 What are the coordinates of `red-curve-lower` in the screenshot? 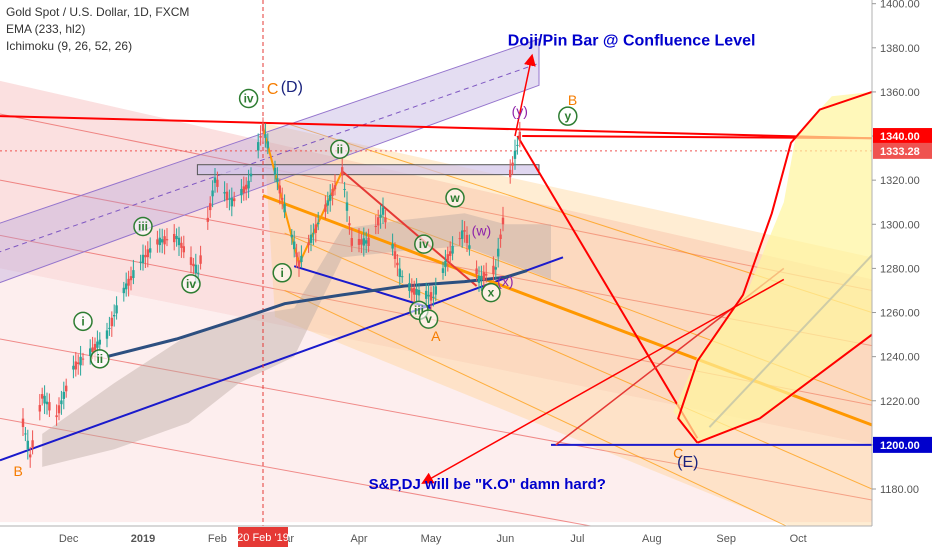 It's located at (784, 388).